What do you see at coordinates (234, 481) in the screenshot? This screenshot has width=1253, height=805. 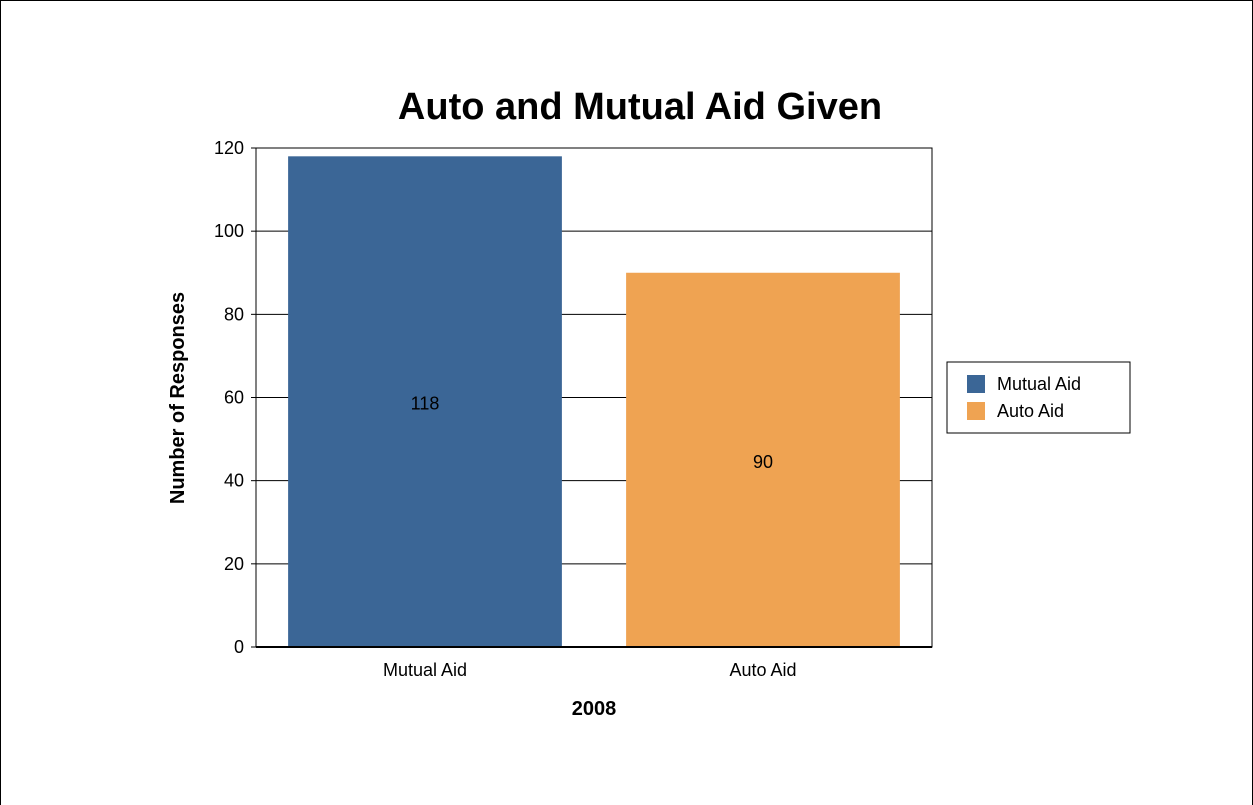 I see `y-tick-label: 40` at bounding box center [234, 481].